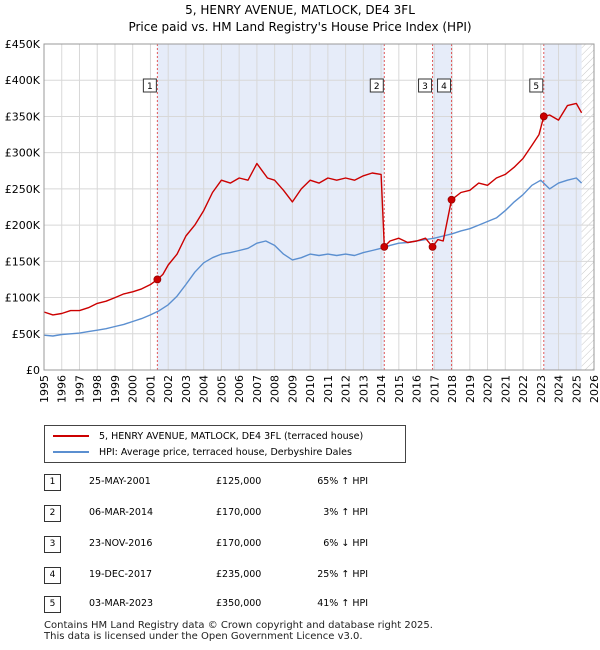  What do you see at coordinates (576, 389) in the screenshot?
I see `x-tick-label: 2025` at bounding box center [576, 389].